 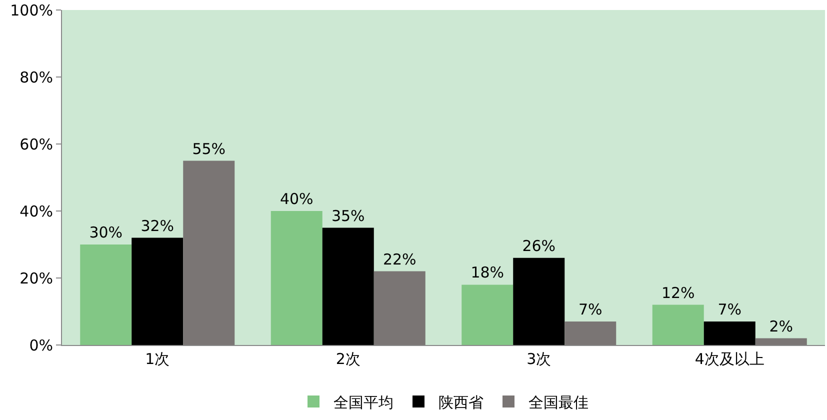 I want to click on data-label: 30%, so click(x=106, y=233).